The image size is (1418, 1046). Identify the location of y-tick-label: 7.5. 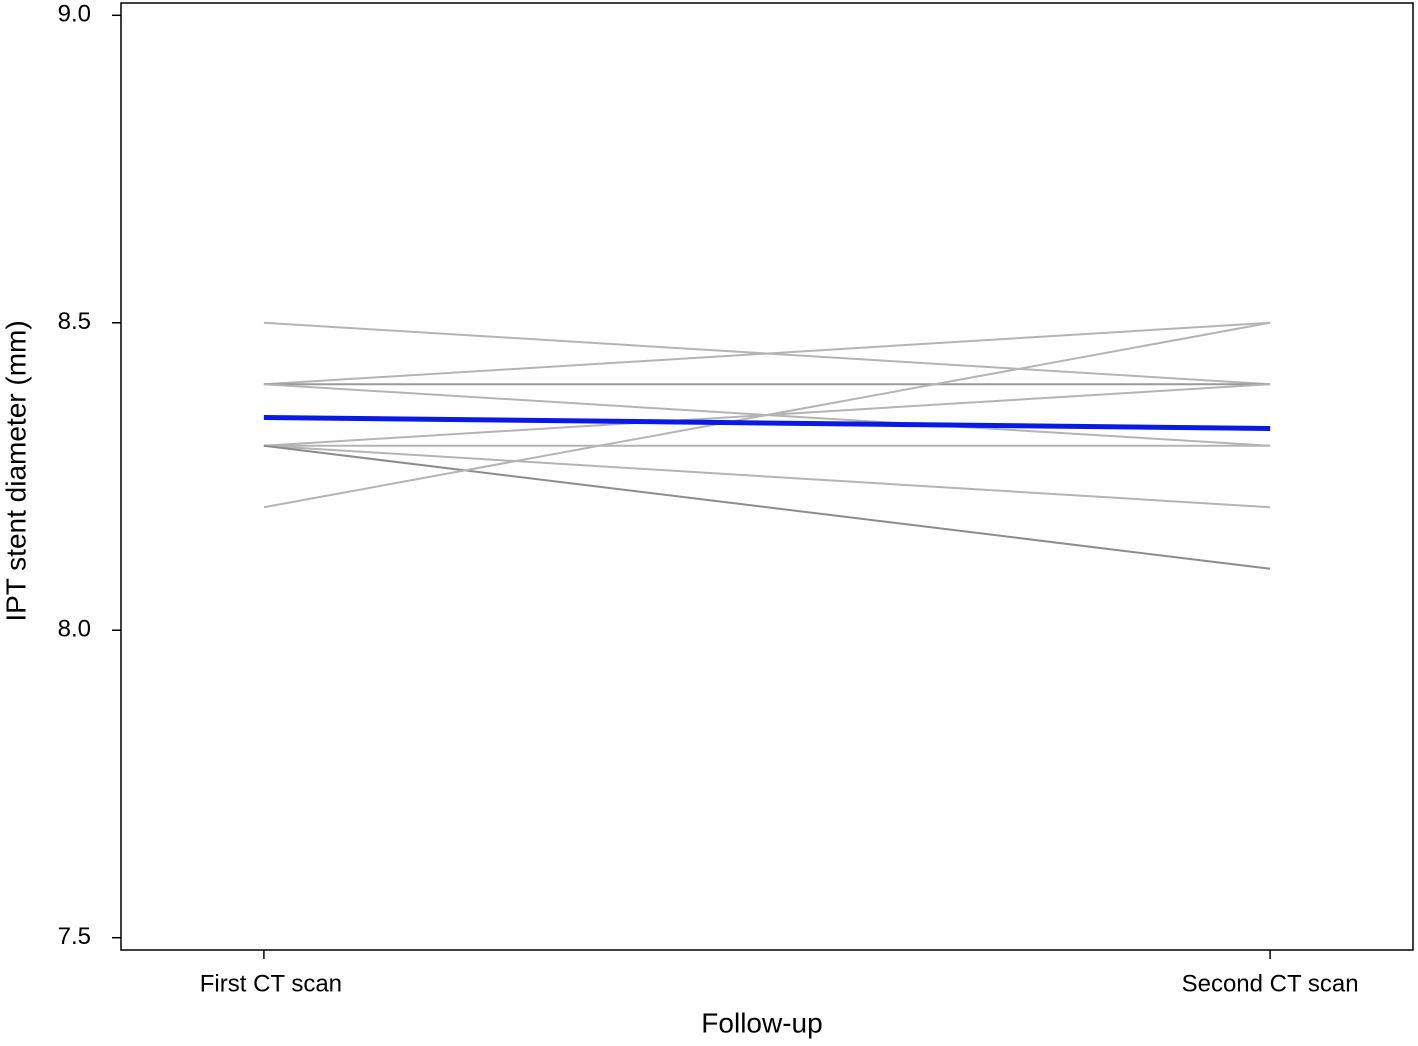
(74, 936).